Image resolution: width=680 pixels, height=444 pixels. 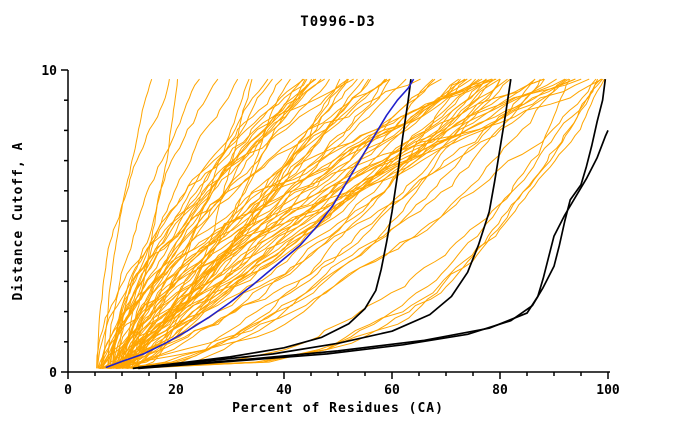 I want to click on y-tick-label: 10, so click(x=49, y=71).